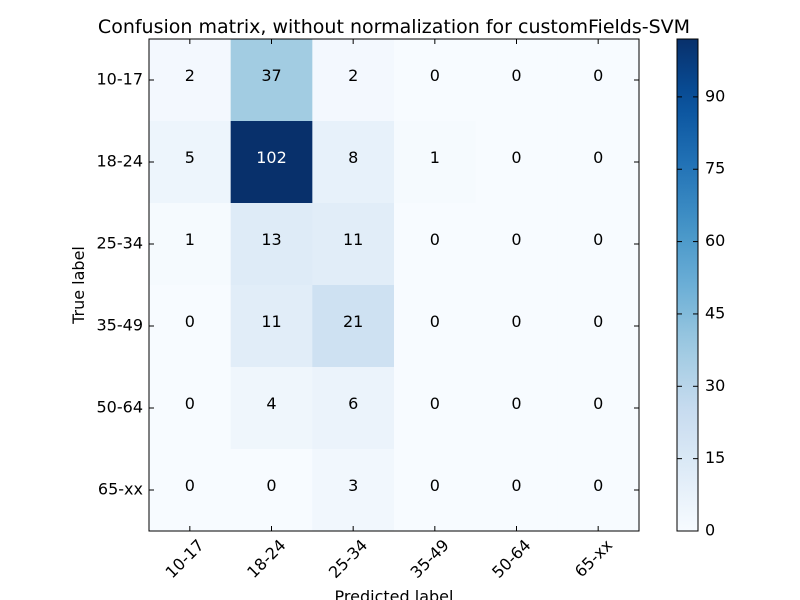 Image resolution: width=800 pixels, height=600 pixels. What do you see at coordinates (353, 403) in the screenshot?
I see `cell-value-label: 6` at bounding box center [353, 403].